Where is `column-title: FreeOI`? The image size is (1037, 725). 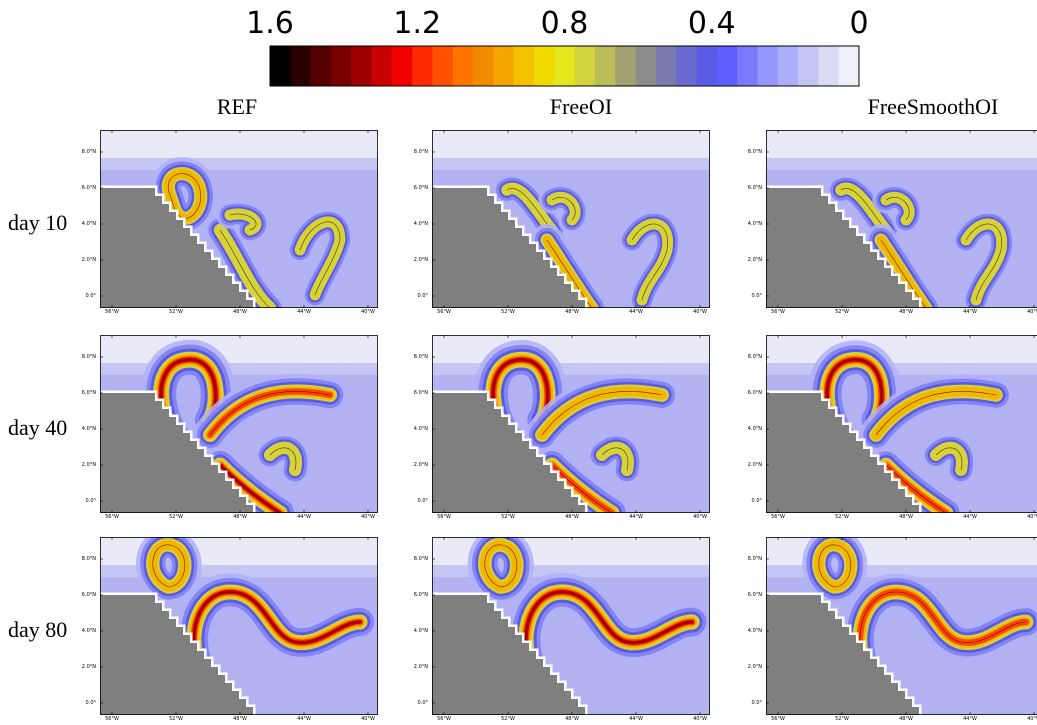 column-title: FreeOI is located at coordinates (581, 106).